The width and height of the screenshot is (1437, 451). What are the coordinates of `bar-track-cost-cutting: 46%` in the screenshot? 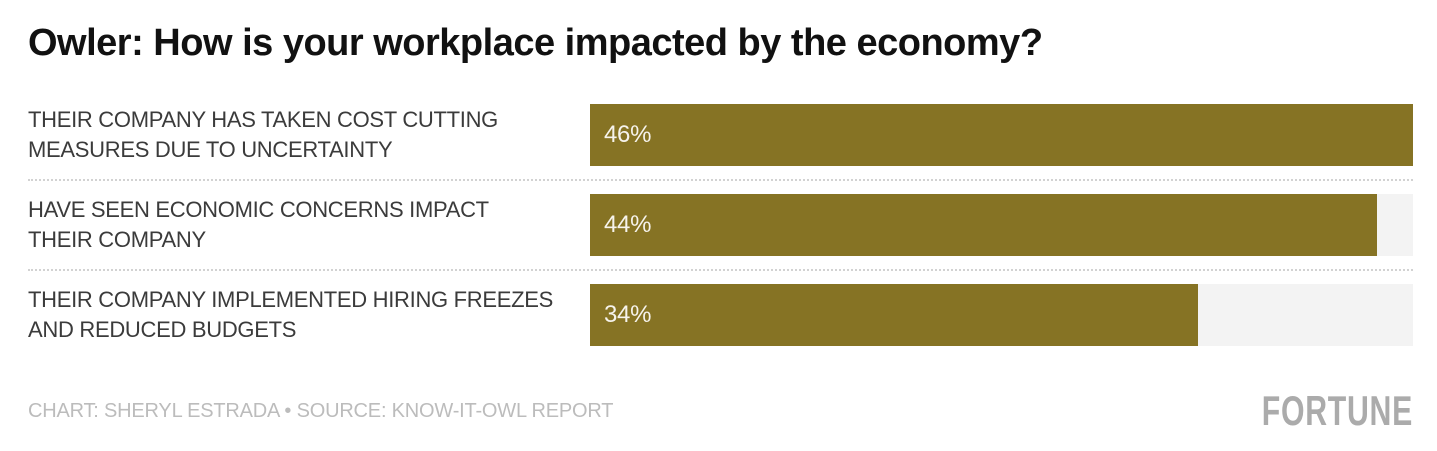 It's located at (1001, 135).